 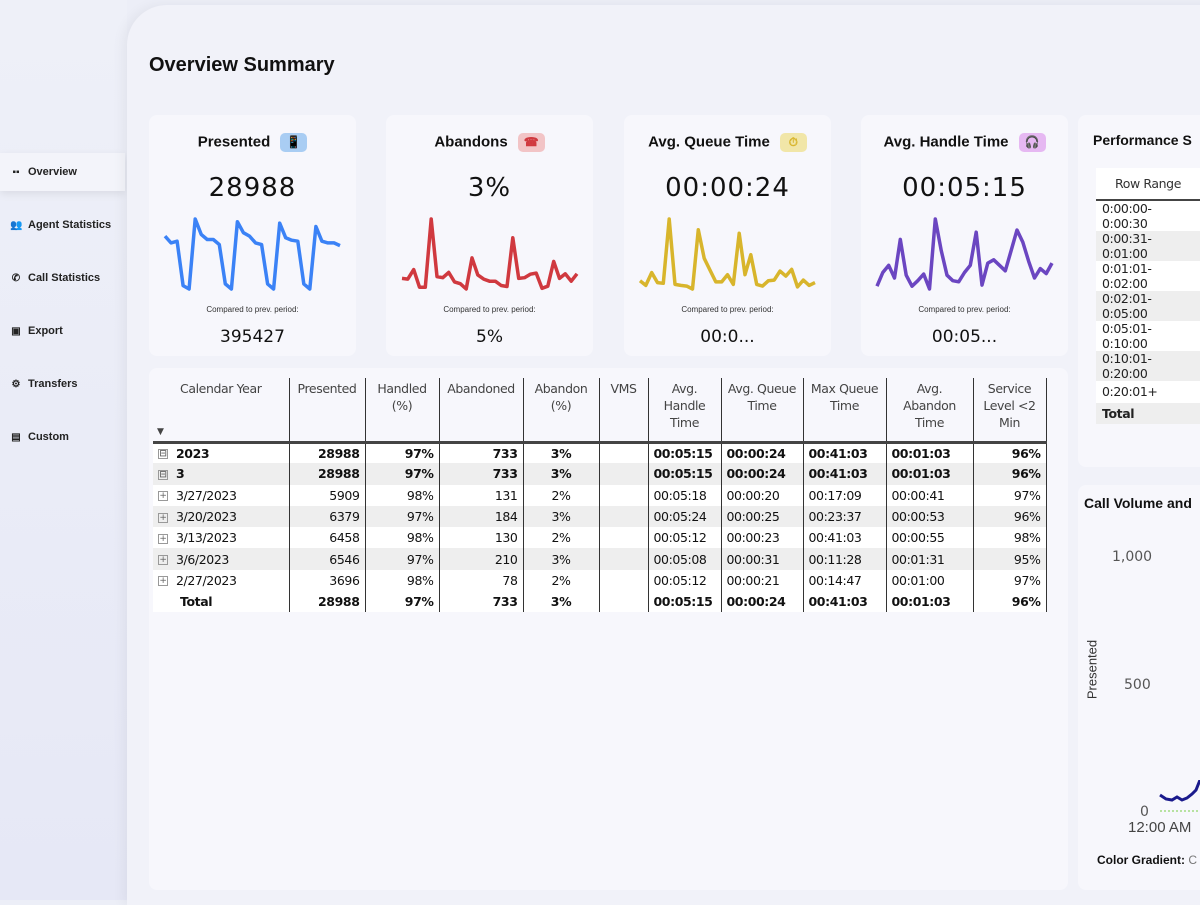 I want to click on table-cell: ⊟ 2023, so click(x=221, y=453).